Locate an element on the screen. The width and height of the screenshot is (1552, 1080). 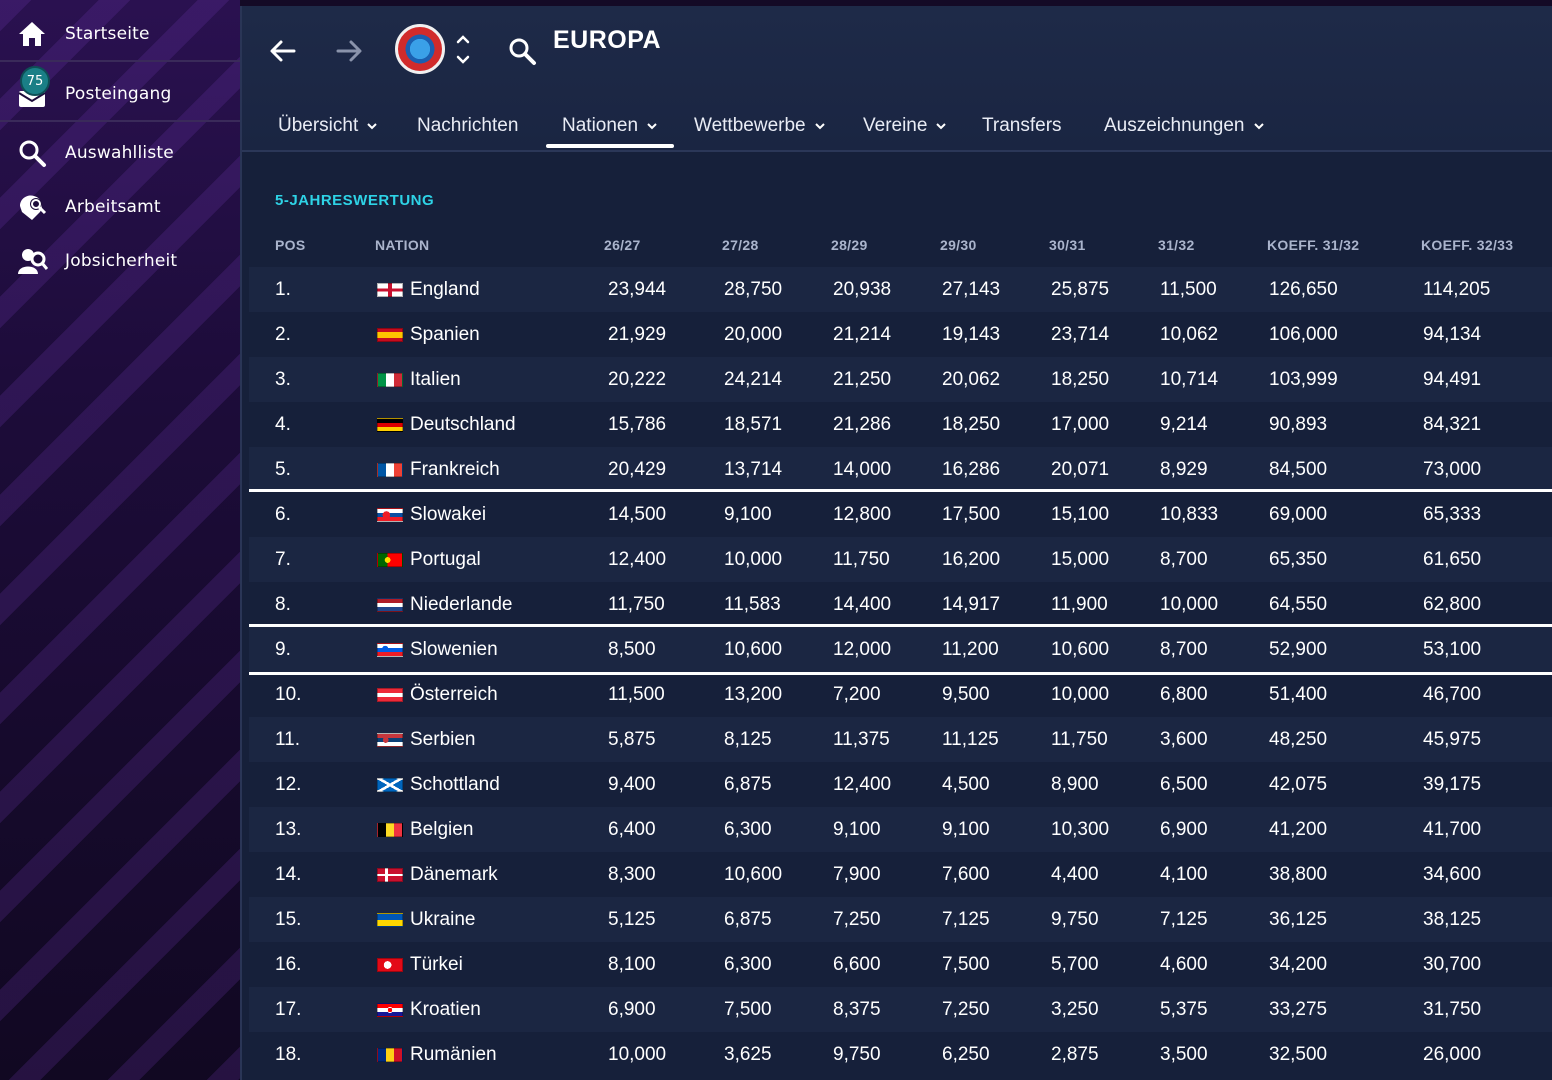
column-header: POS is located at coordinates (290, 245).